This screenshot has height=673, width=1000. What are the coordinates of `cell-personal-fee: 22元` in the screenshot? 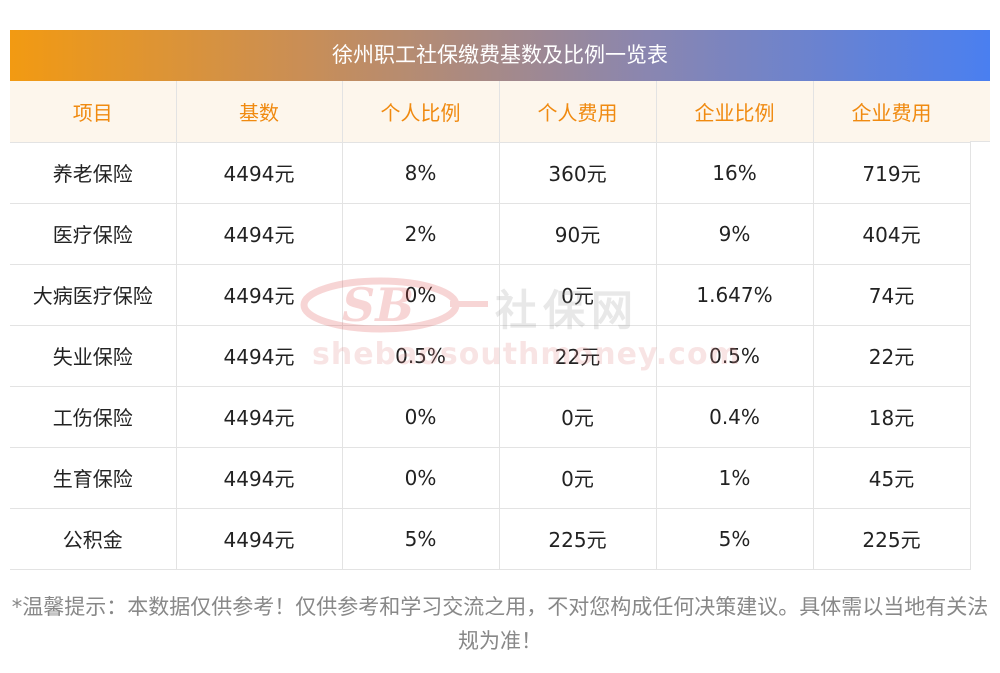 It's located at (577, 355).